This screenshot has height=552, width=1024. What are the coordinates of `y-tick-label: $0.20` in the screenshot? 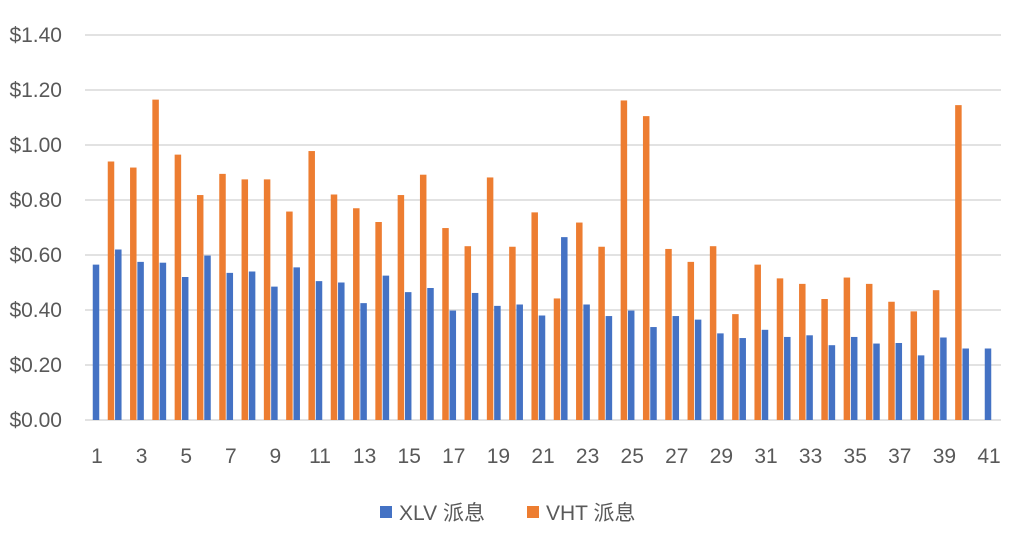 It's located at (35, 365).